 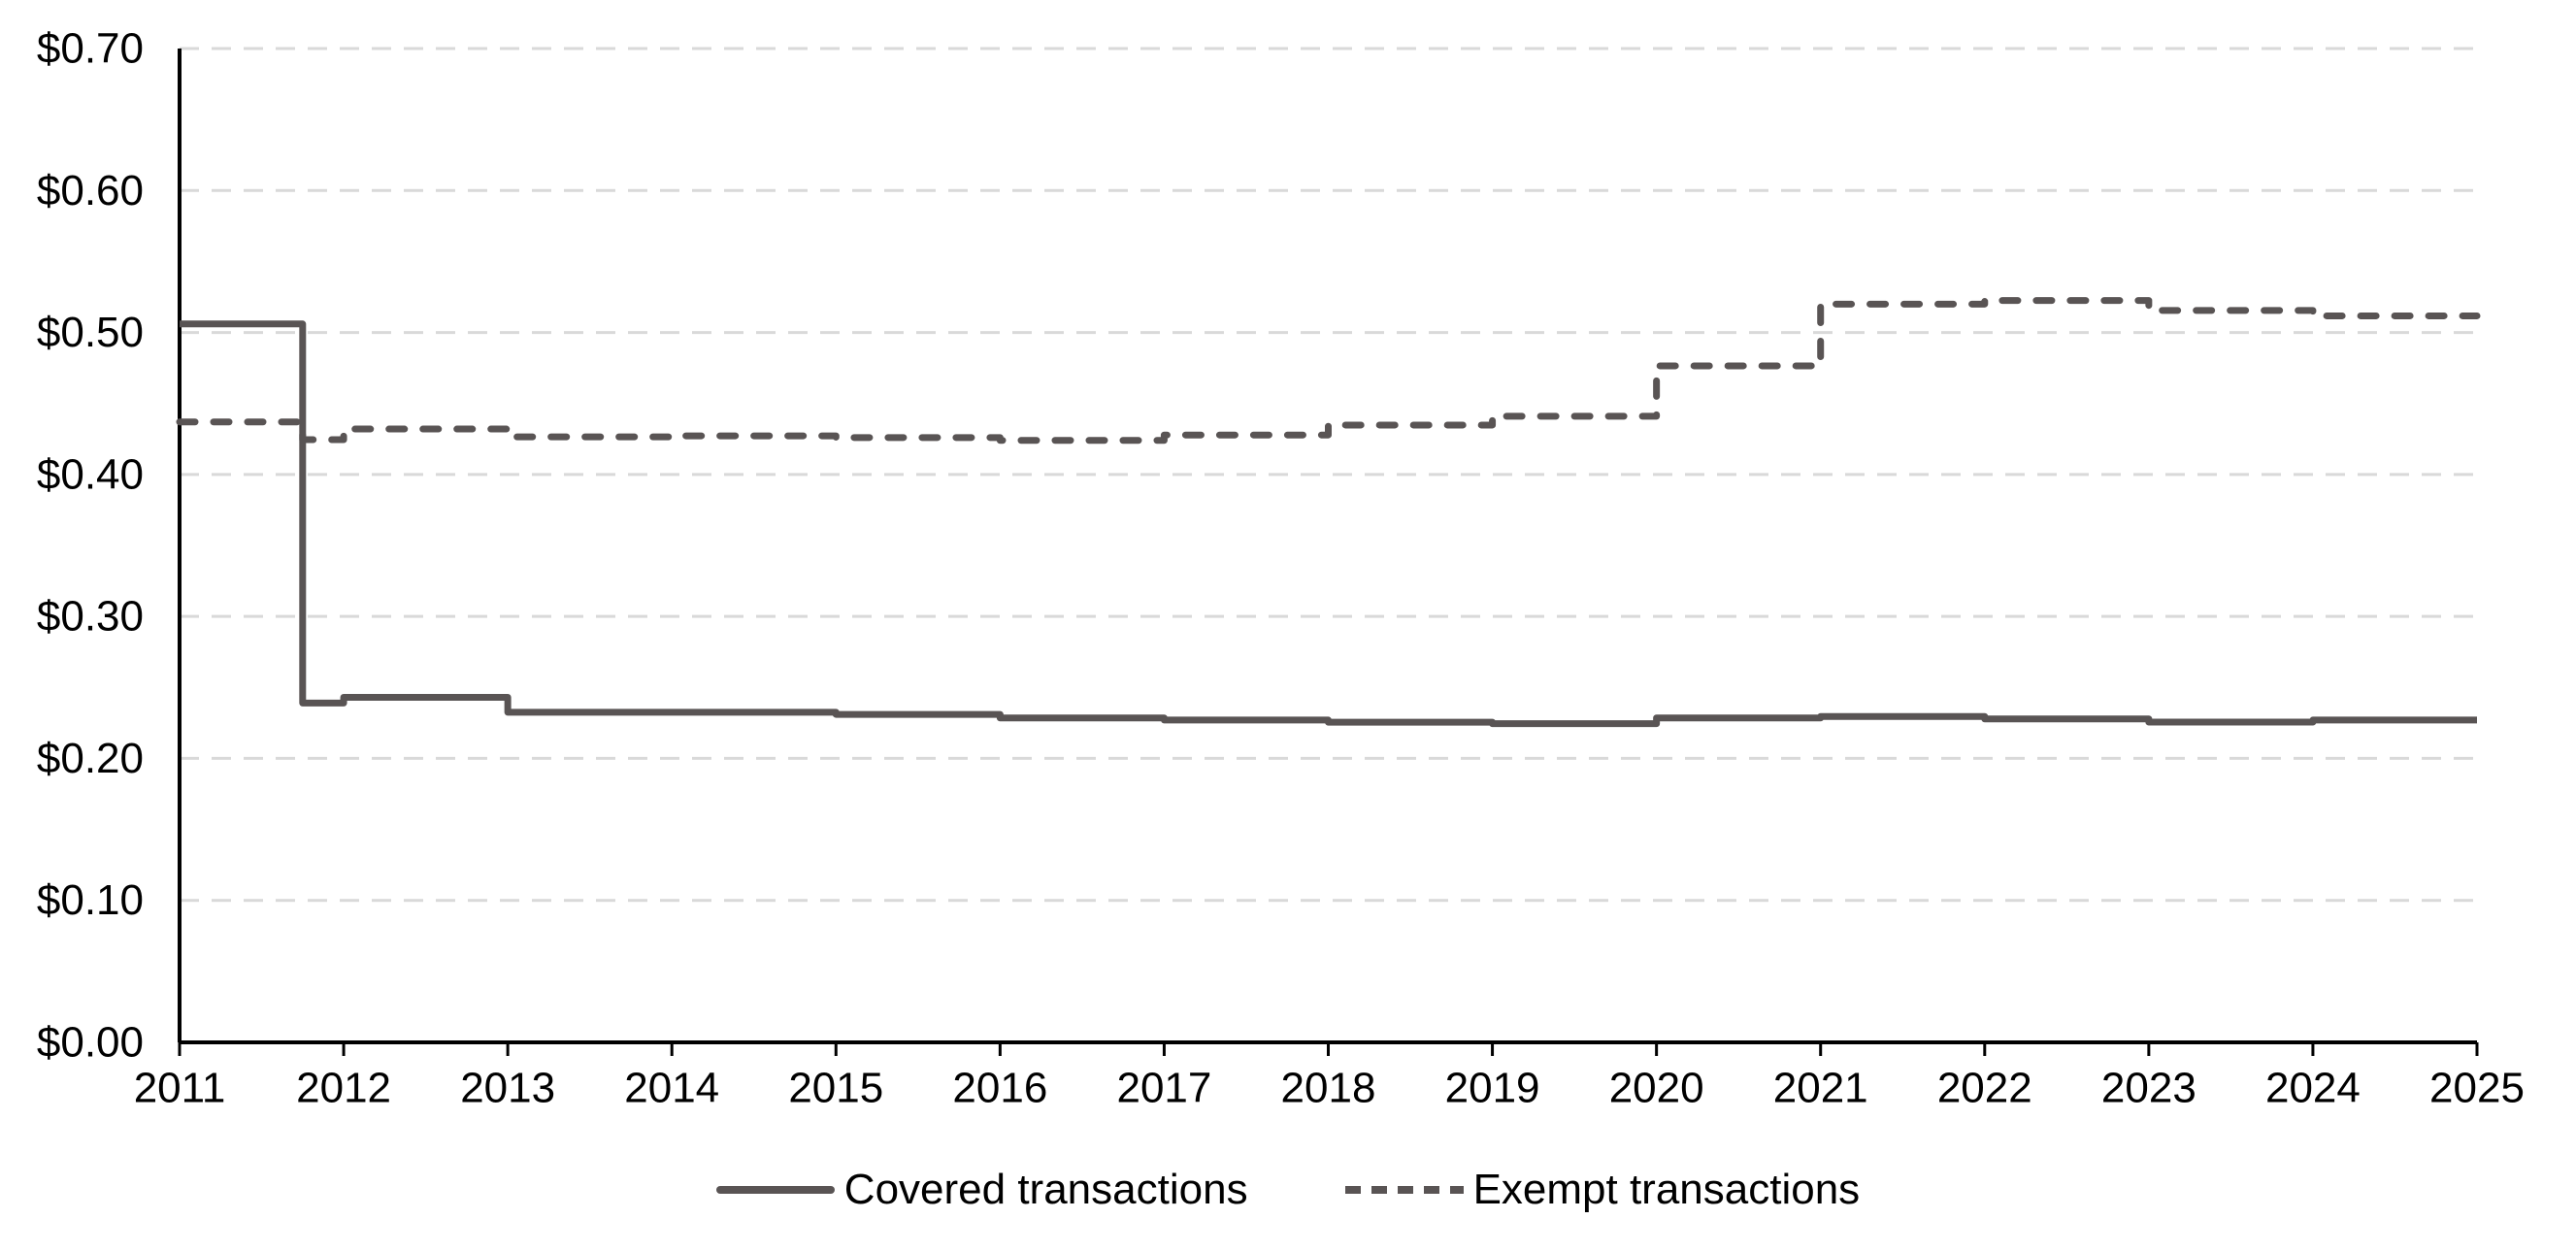 I want to click on x-tick-label: 2022, so click(x=1985, y=1089).